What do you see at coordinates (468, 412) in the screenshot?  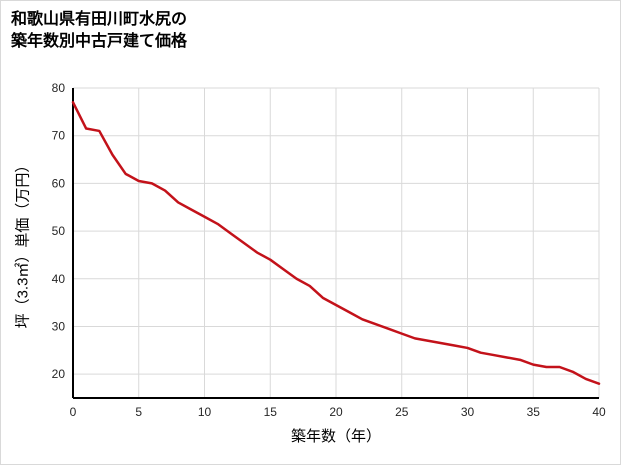 I see `x-tick-label: 30` at bounding box center [468, 412].